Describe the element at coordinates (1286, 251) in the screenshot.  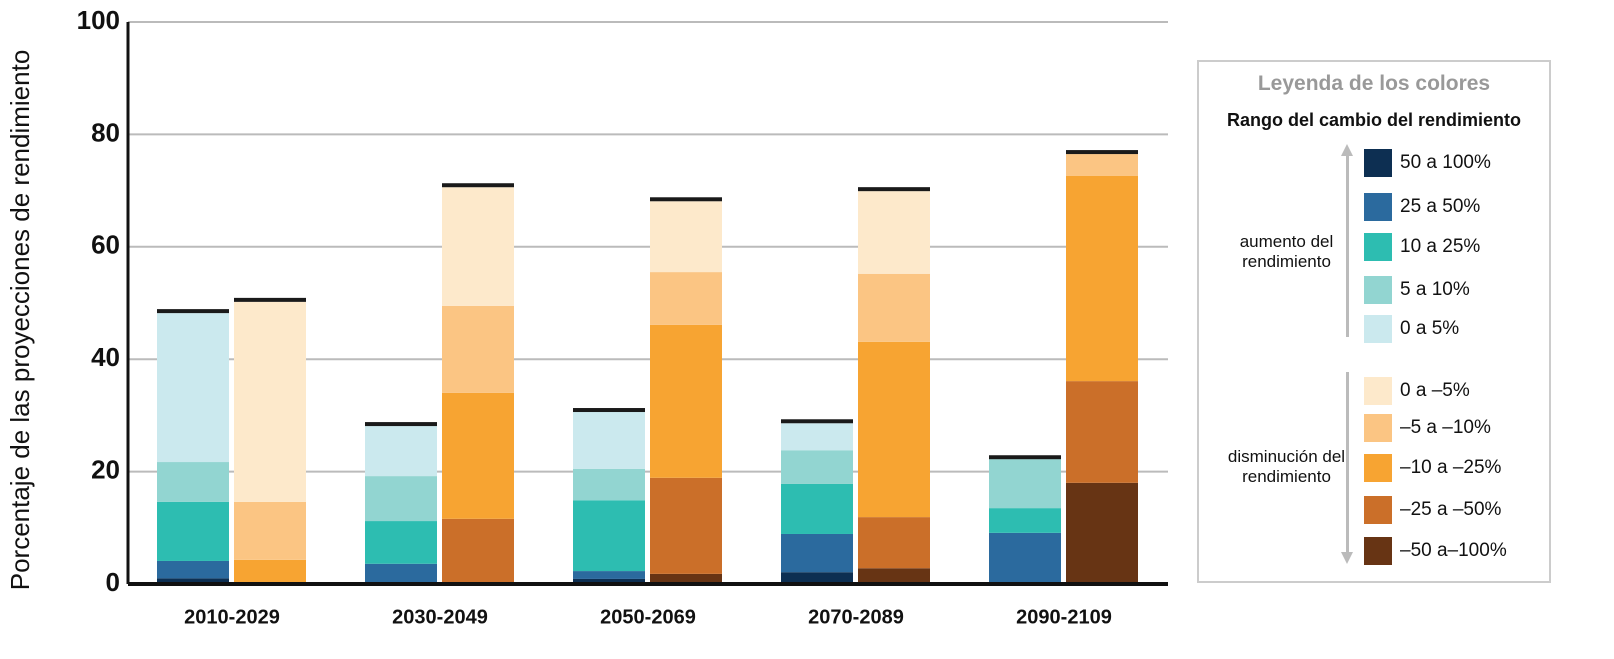
I see `legend-group-label: aumento del rendimiento` at that location.